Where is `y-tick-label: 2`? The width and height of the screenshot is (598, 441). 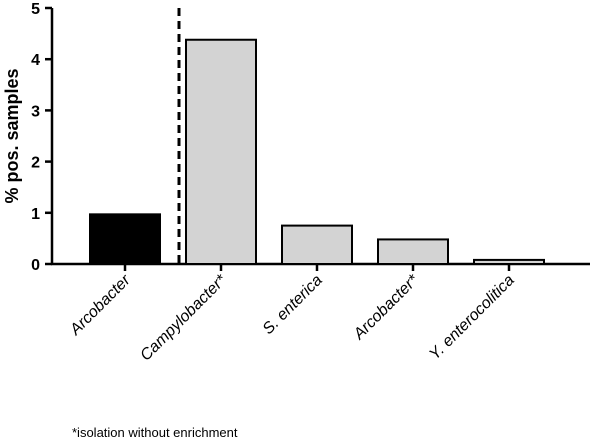
y-tick-label: 2 is located at coordinates (35, 163).